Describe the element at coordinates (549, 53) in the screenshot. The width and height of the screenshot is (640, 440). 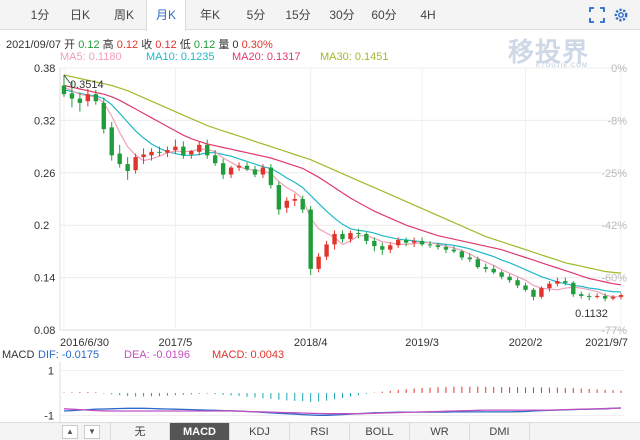
I see `logo-text: 移投界` at that location.